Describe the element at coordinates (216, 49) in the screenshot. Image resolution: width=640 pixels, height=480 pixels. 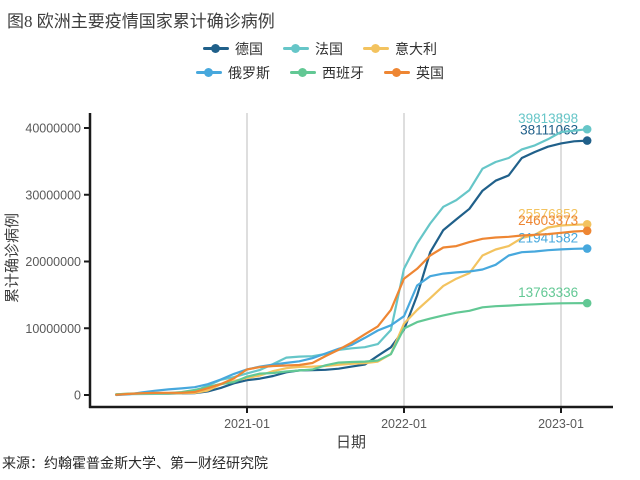
I see `legend-marker-germany-icon` at that location.